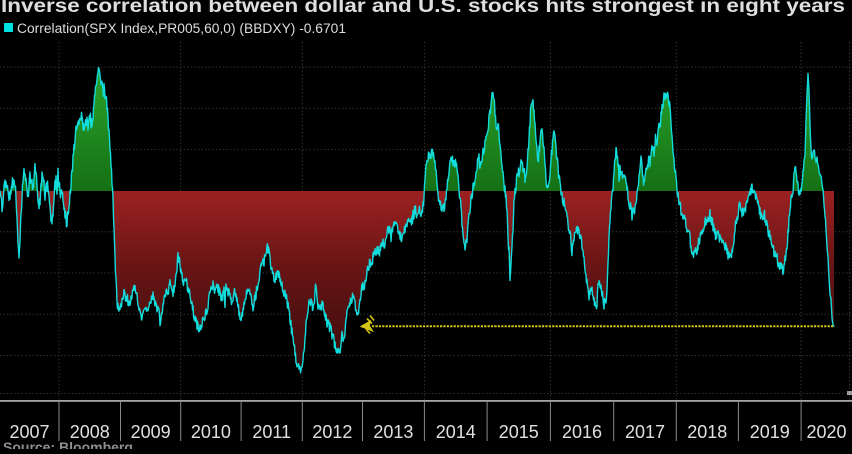  I want to click on svg-text: 2019, so click(770, 432).